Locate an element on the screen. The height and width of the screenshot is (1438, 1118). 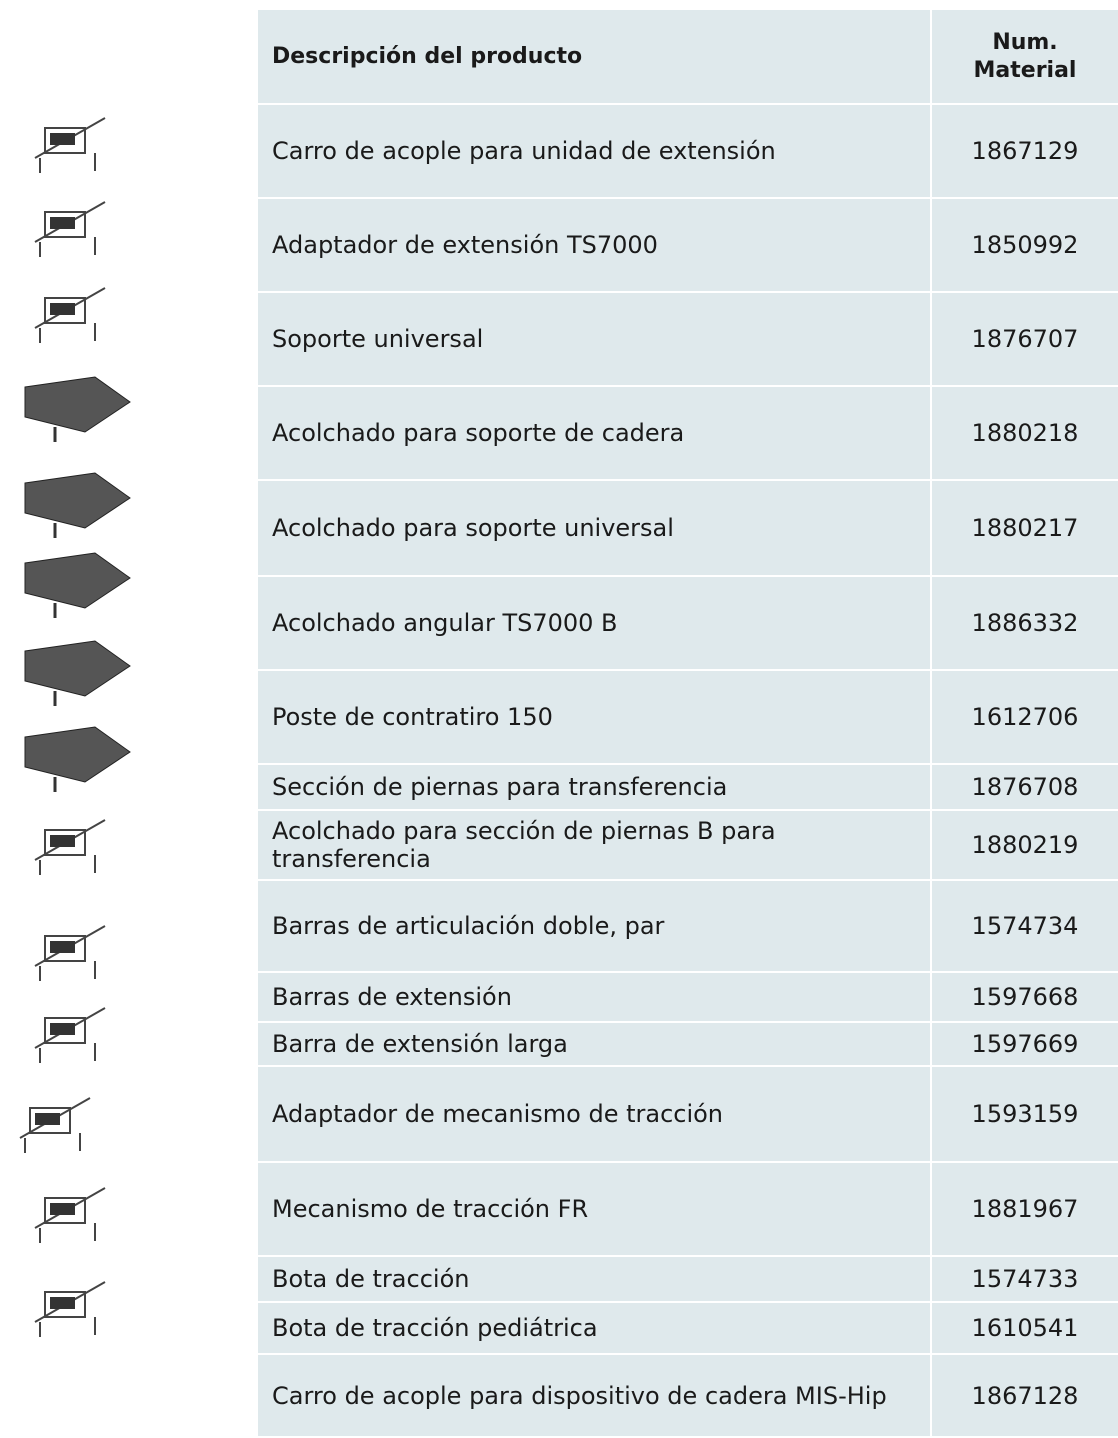
product-images is located at coordinates (75, 727).